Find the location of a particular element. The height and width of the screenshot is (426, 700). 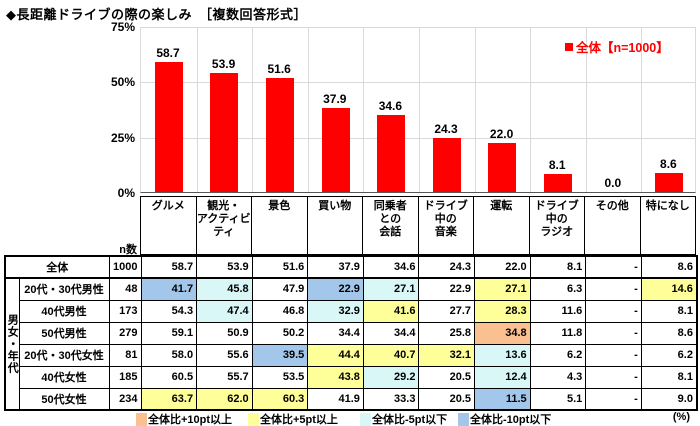

category-header-cell: ドライブ 中の ラジオ is located at coordinates (557, 225).